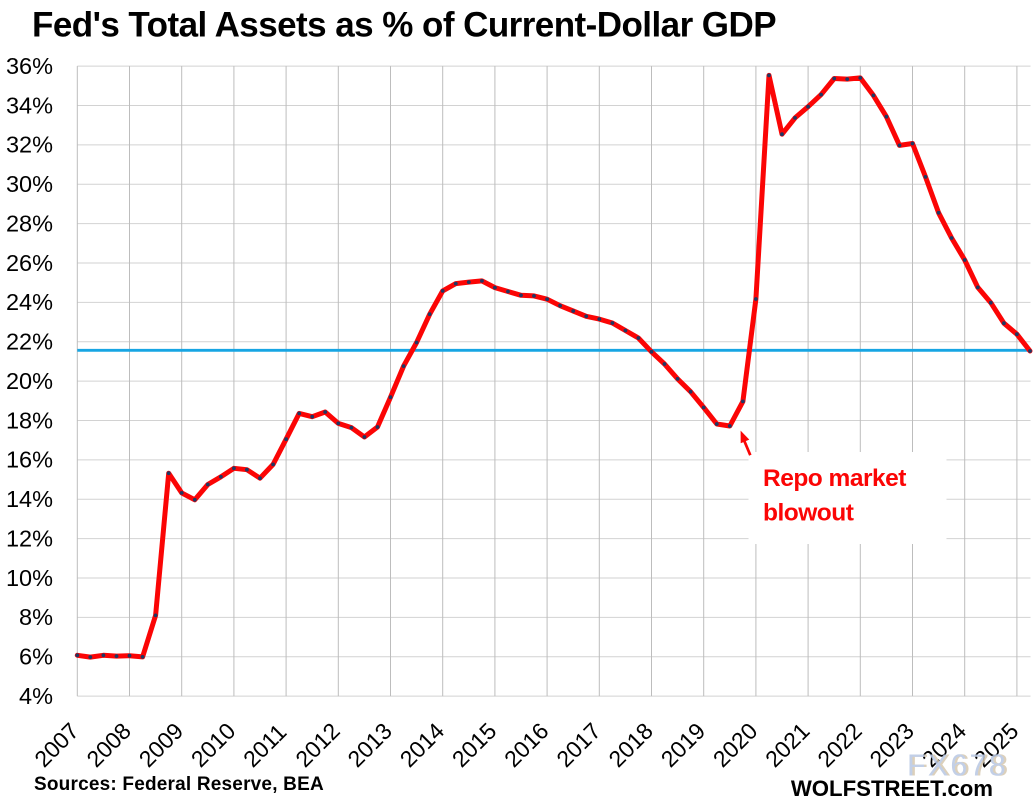  I want to click on svg-text: 14%, so click(29, 499).